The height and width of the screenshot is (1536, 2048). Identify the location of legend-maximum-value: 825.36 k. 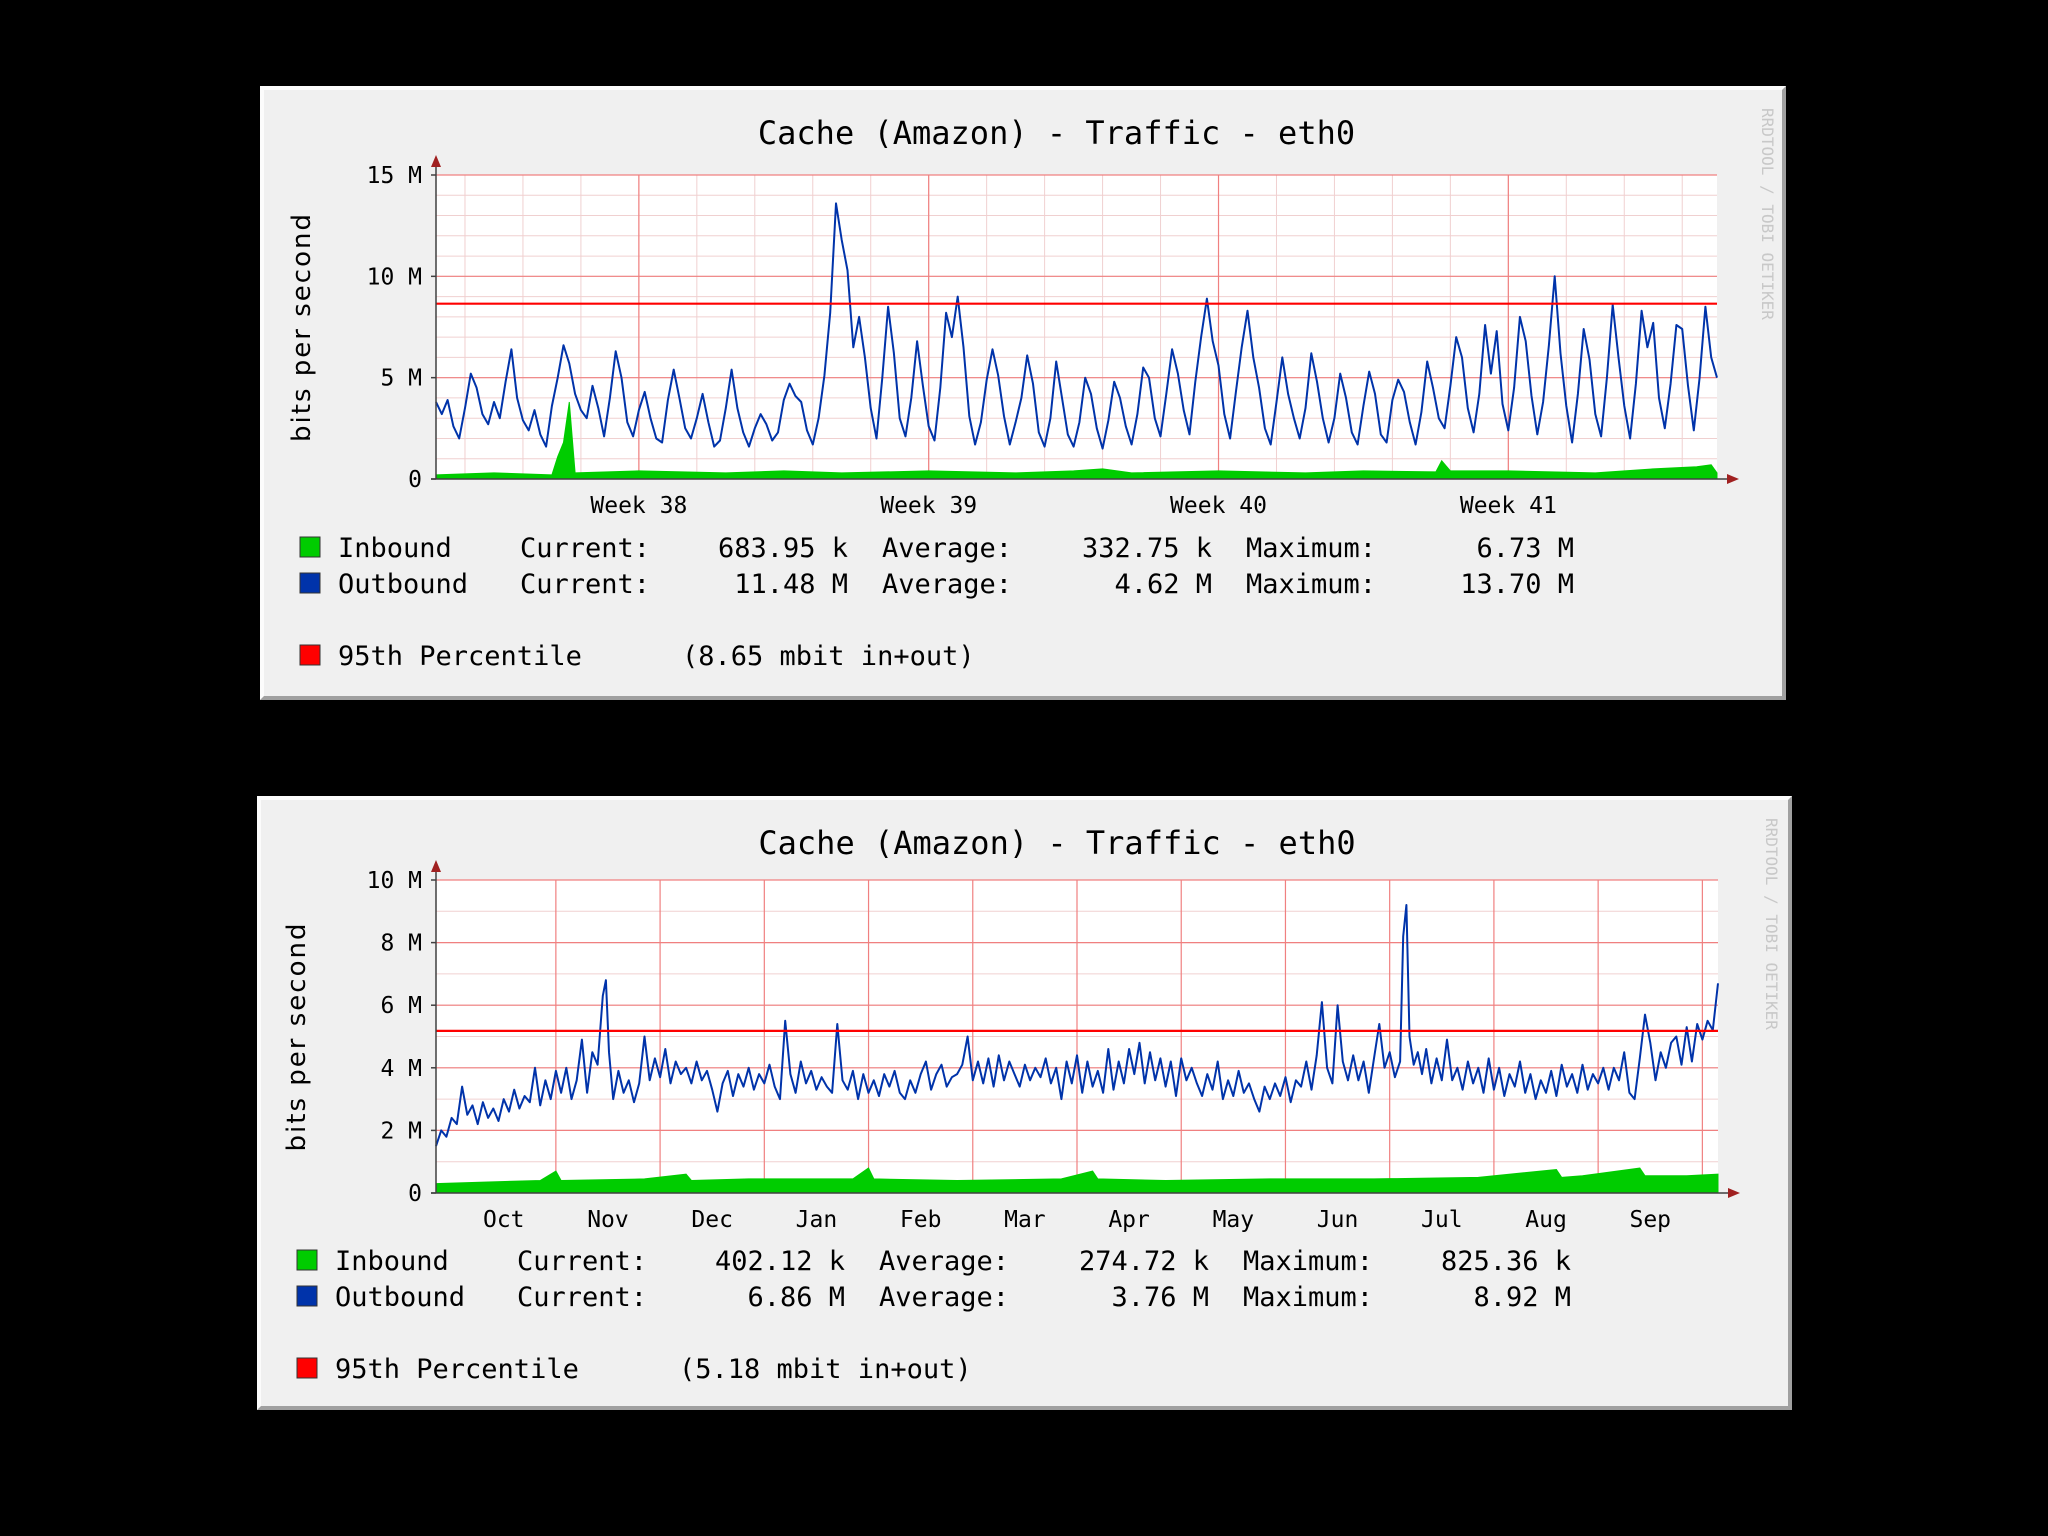
(1506, 1261).